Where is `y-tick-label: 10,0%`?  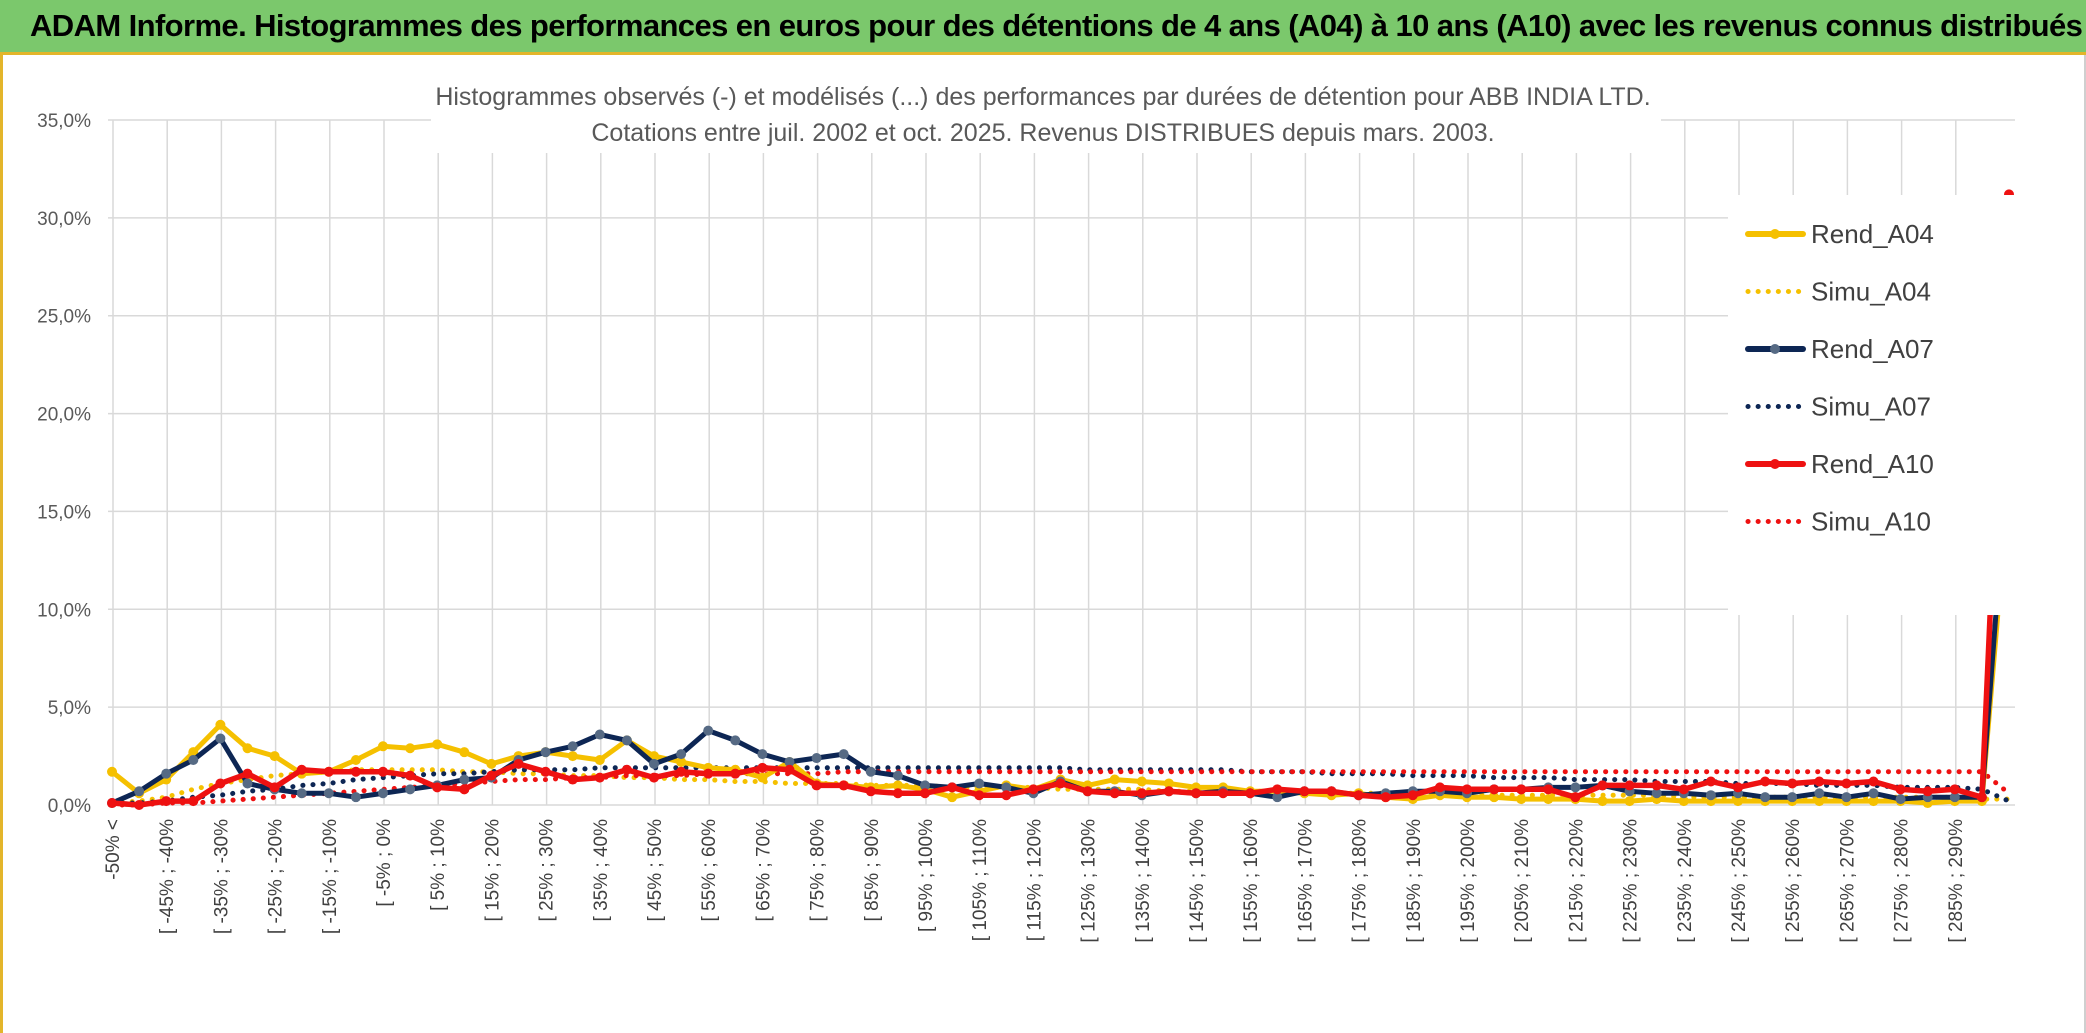
y-tick-label: 10,0% is located at coordinates (64, 610).